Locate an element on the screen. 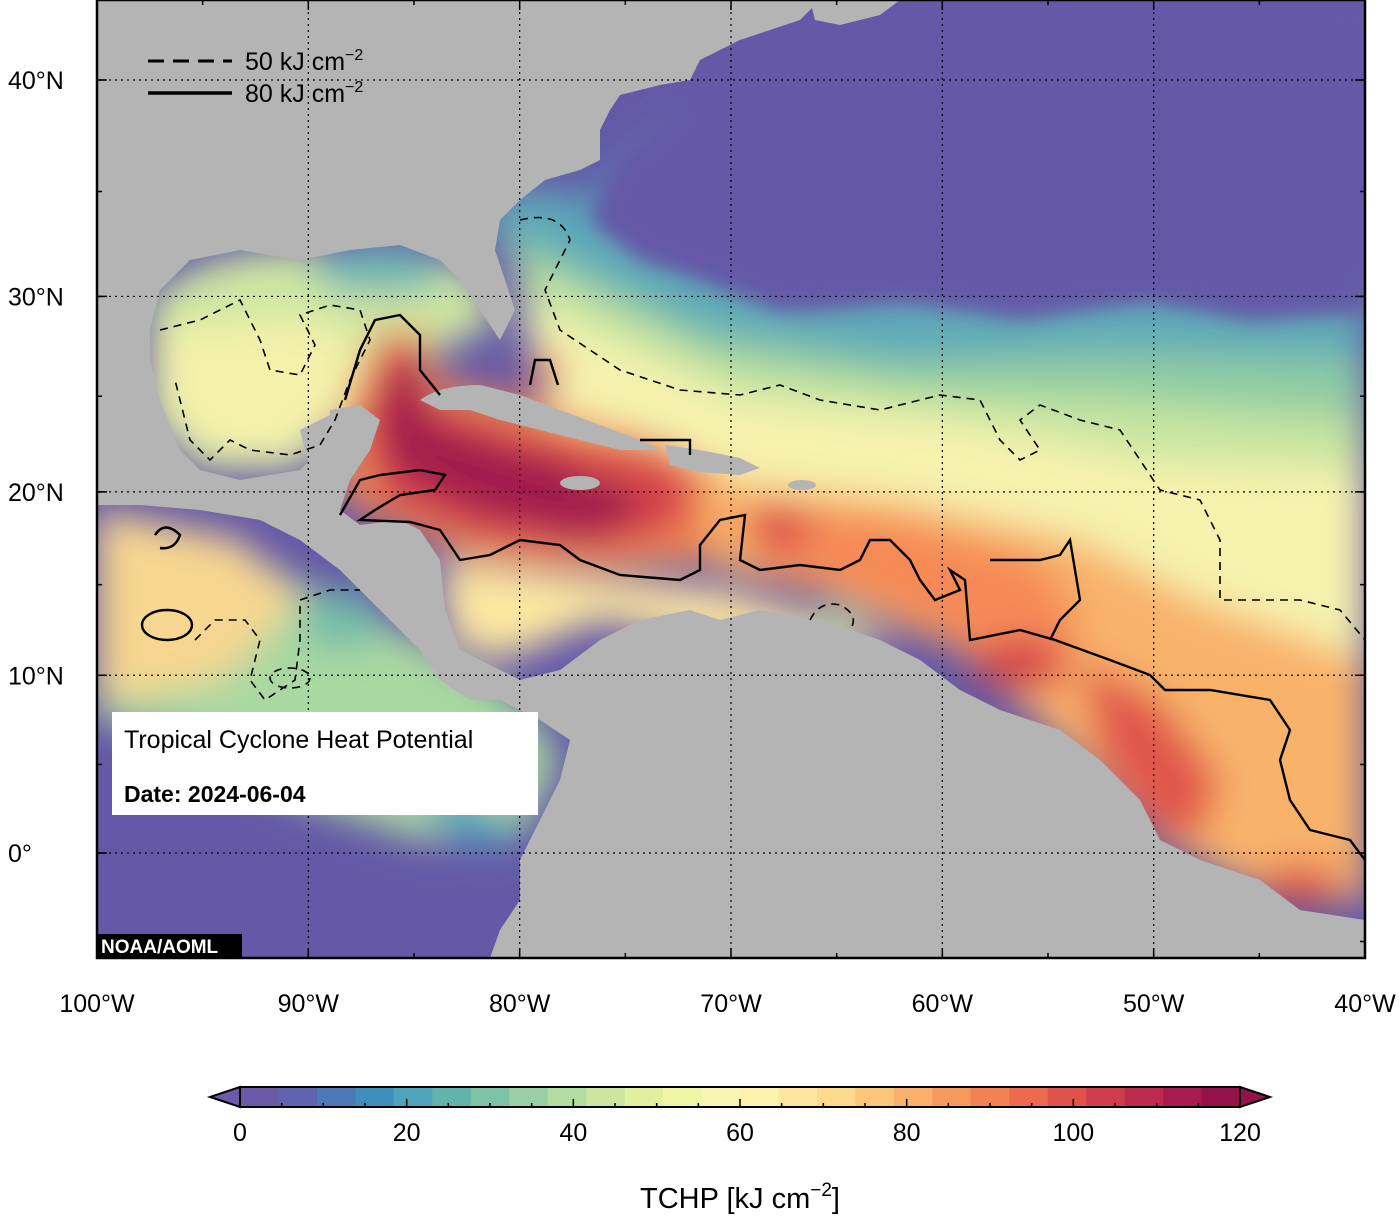  contour-50-gulf is located at coordinates (265, 380).